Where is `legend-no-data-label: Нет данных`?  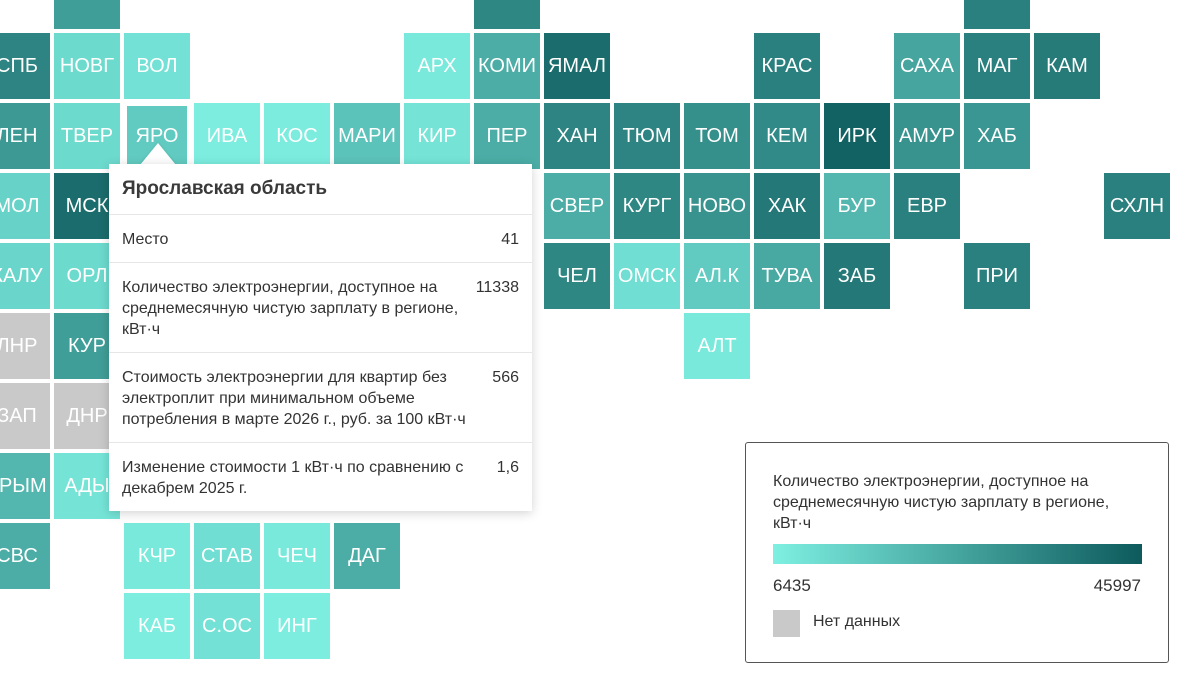 legend-no-data-label: Нет данных is located at coordinates (857, 621).